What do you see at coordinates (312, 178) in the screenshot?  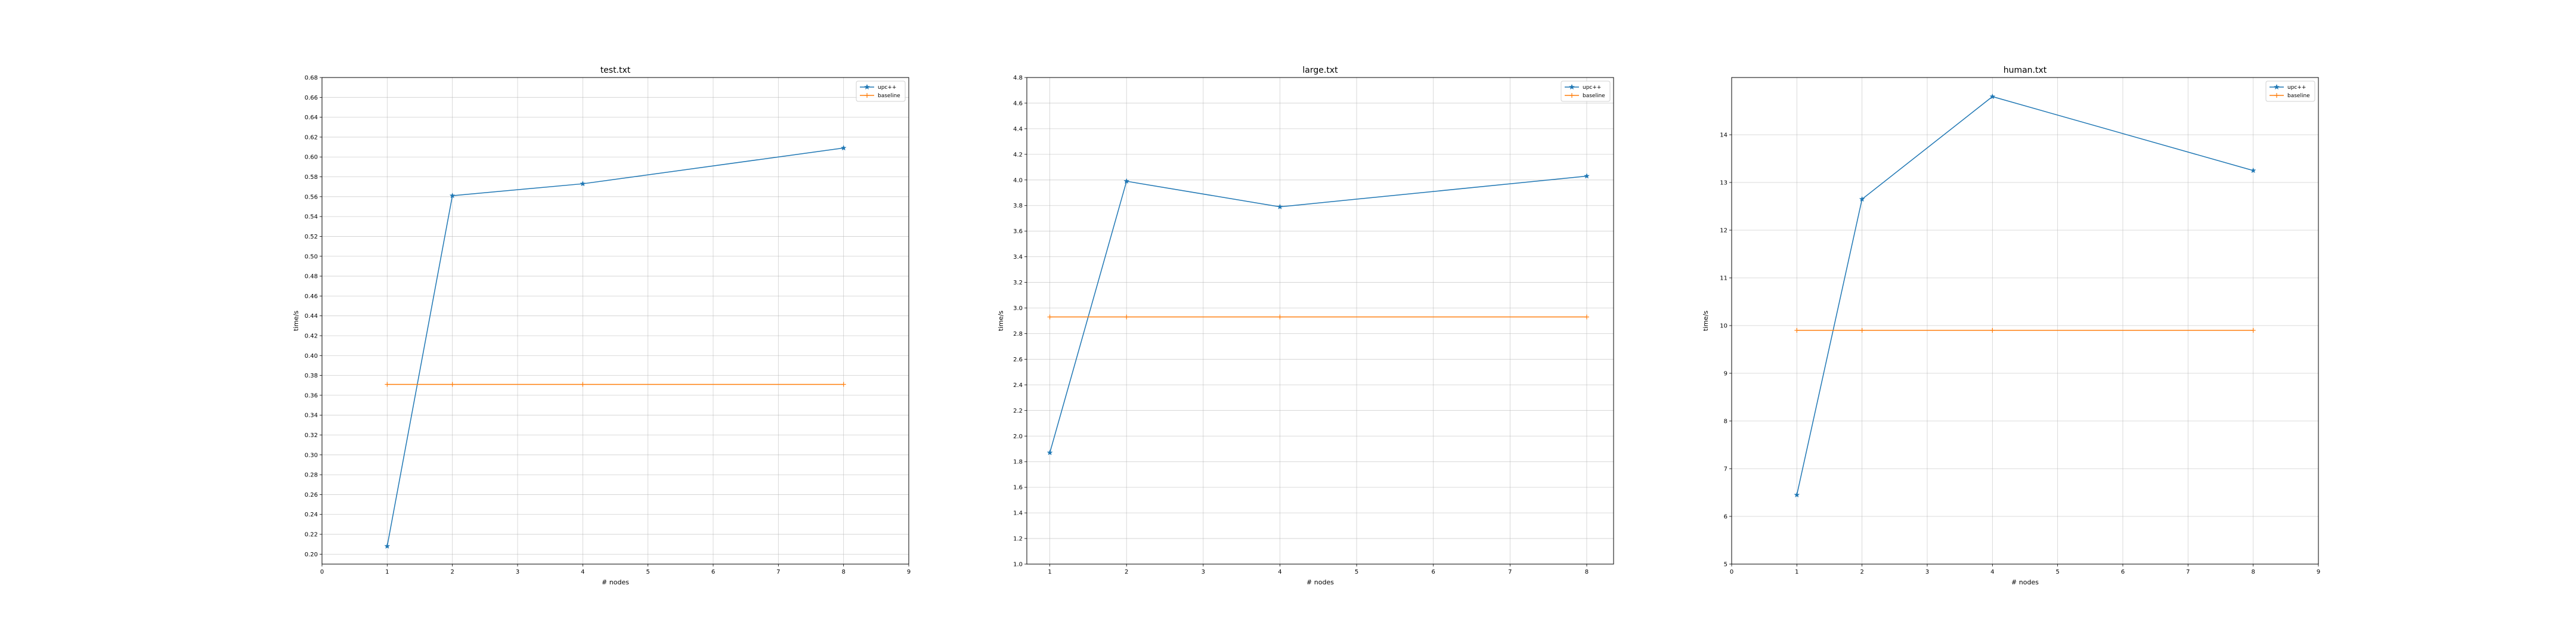 I see `y-tick-label: 0.58` at bounding box center [312, 178].